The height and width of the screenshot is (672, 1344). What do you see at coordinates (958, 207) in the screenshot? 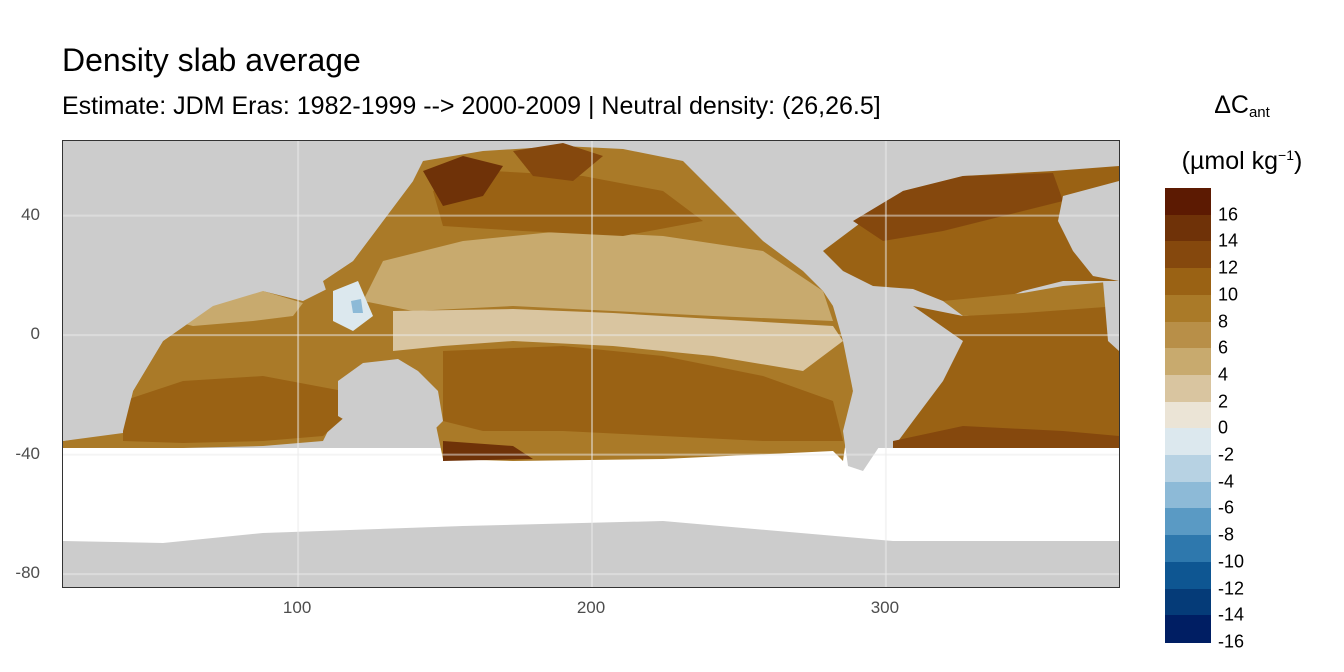
I see `north-atlantic-subpolar` at bounding box center [958, 207].